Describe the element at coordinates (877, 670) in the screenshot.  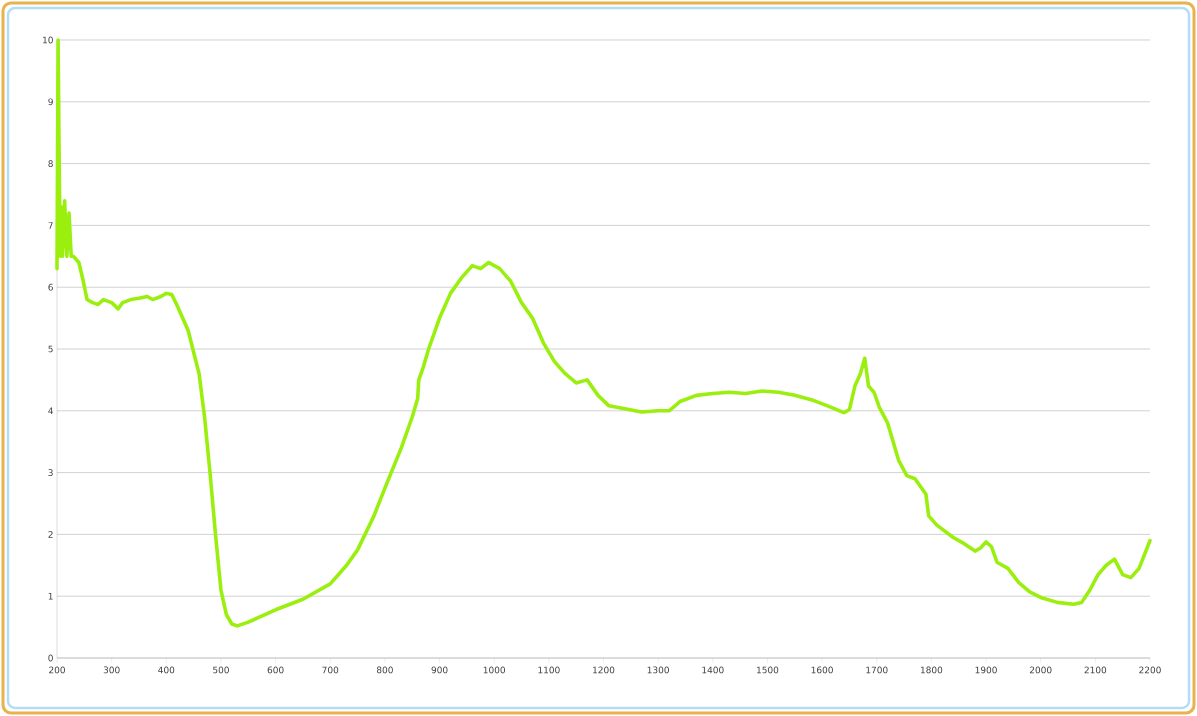
I see `x-tick-label: 1700` at that location.